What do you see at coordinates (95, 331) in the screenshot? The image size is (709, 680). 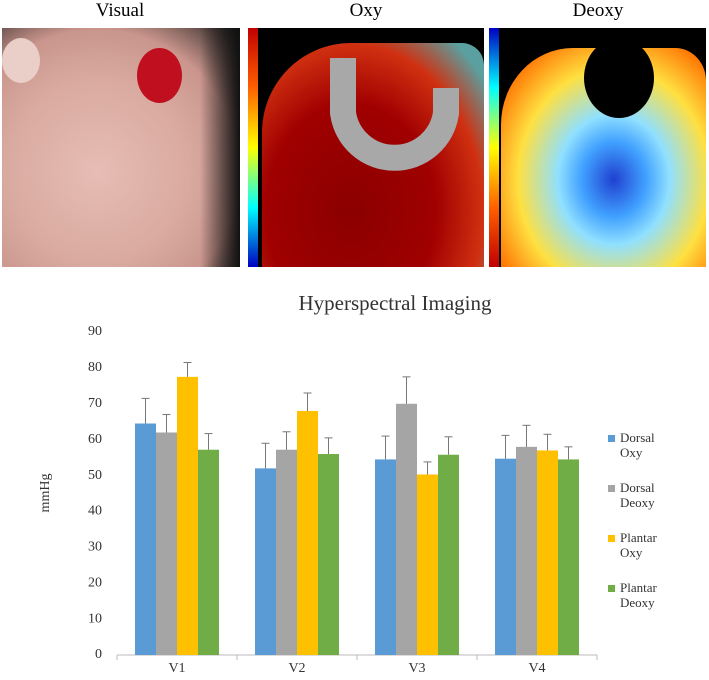 I see `y-tick-label: 90` at bounding box center [95, 331].